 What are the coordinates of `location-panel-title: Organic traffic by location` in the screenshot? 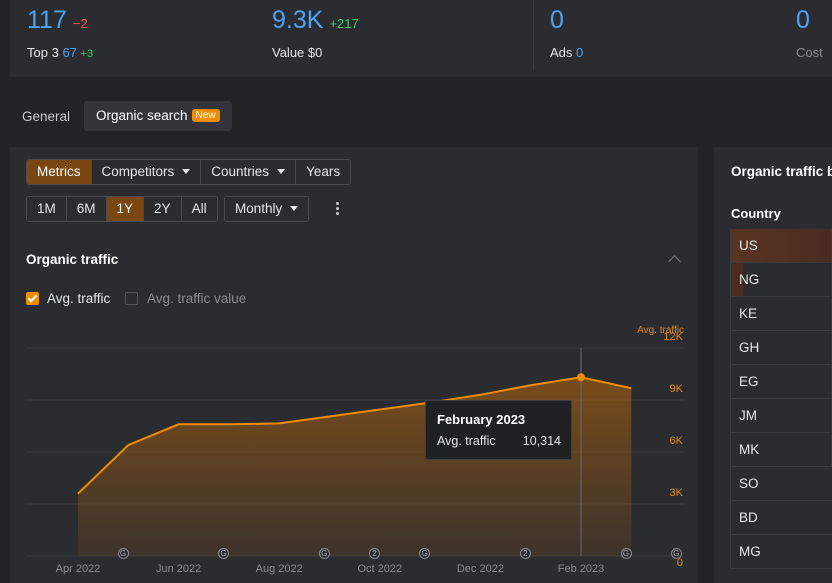 It's located at (781, 171).